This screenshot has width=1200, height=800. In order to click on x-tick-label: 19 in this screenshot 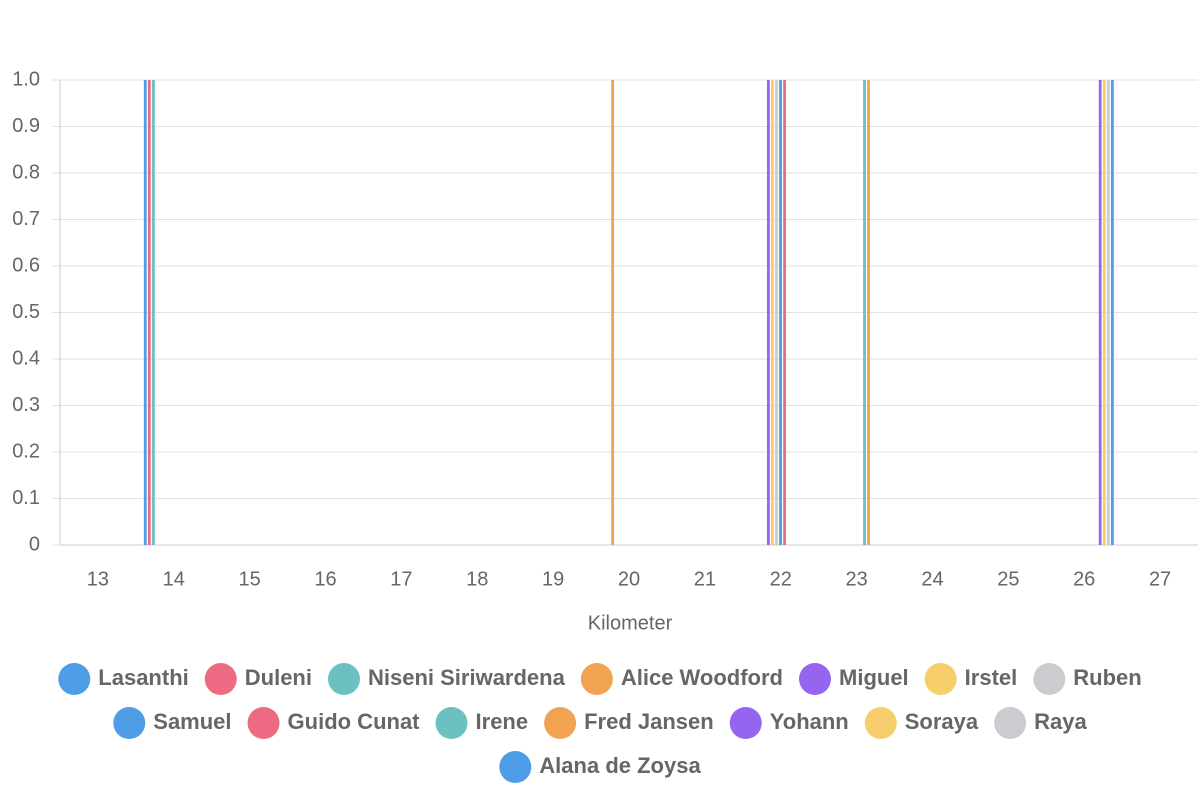, I will do `click(553, 579)`.